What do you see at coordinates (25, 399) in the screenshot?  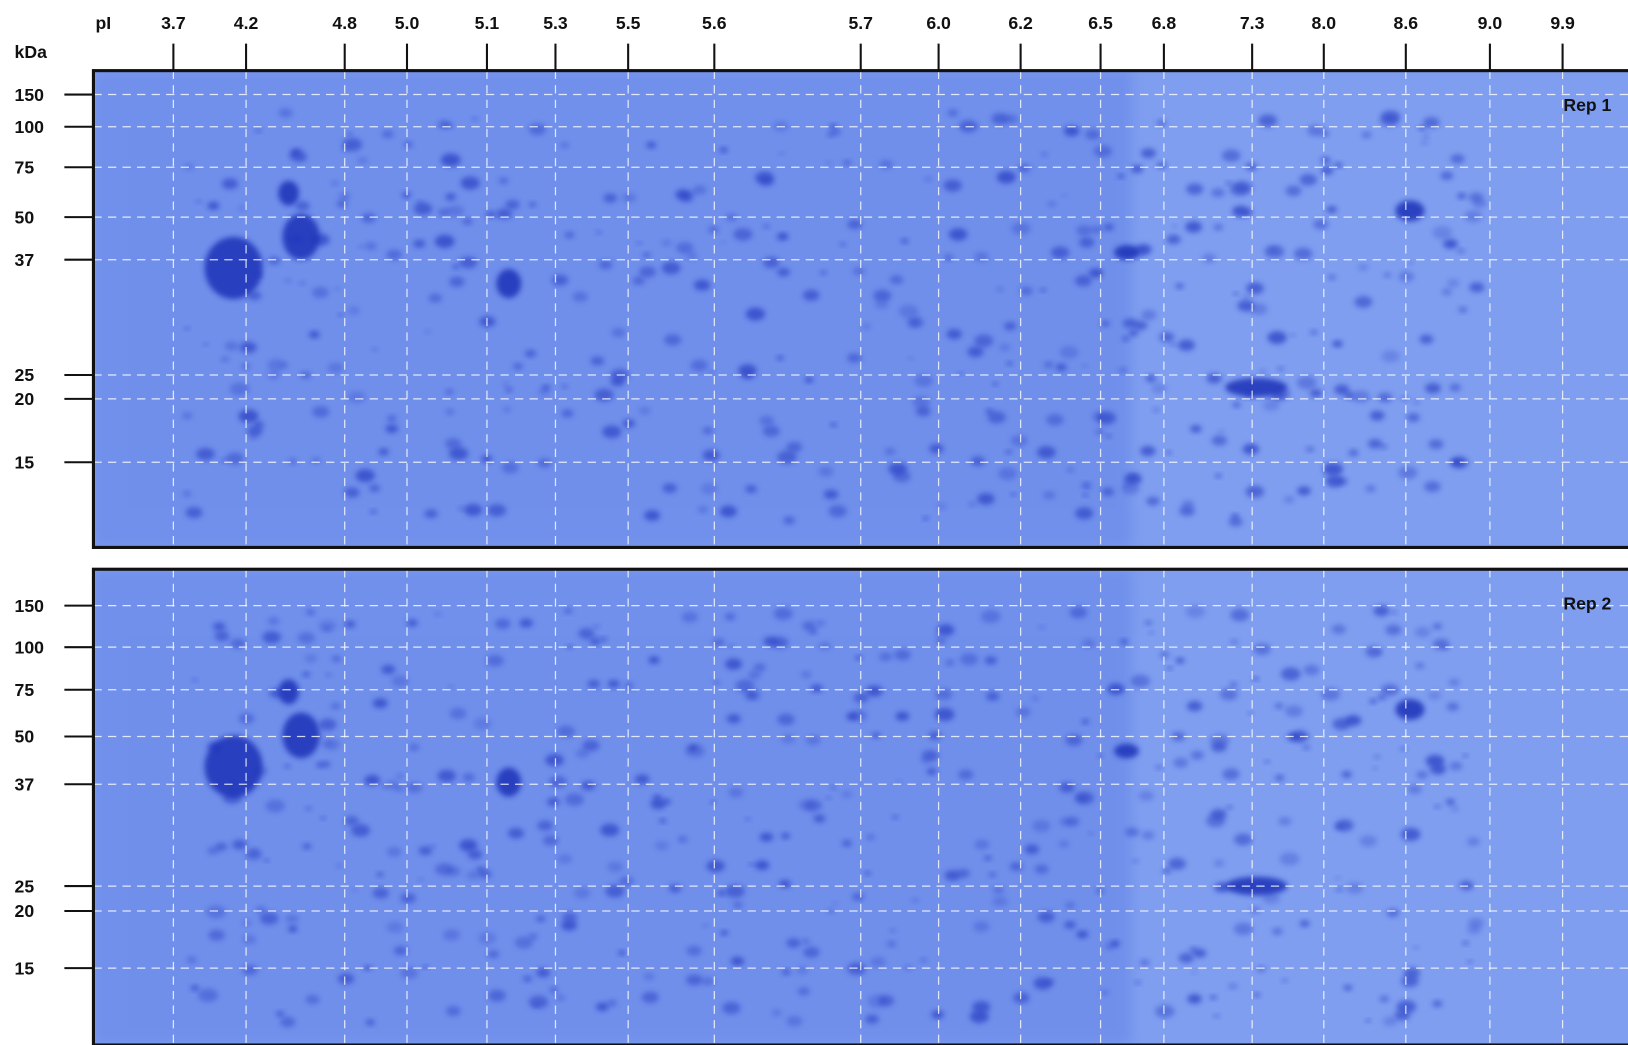 I see `kda-tick-label: 20` at bounding box center [25, 399].